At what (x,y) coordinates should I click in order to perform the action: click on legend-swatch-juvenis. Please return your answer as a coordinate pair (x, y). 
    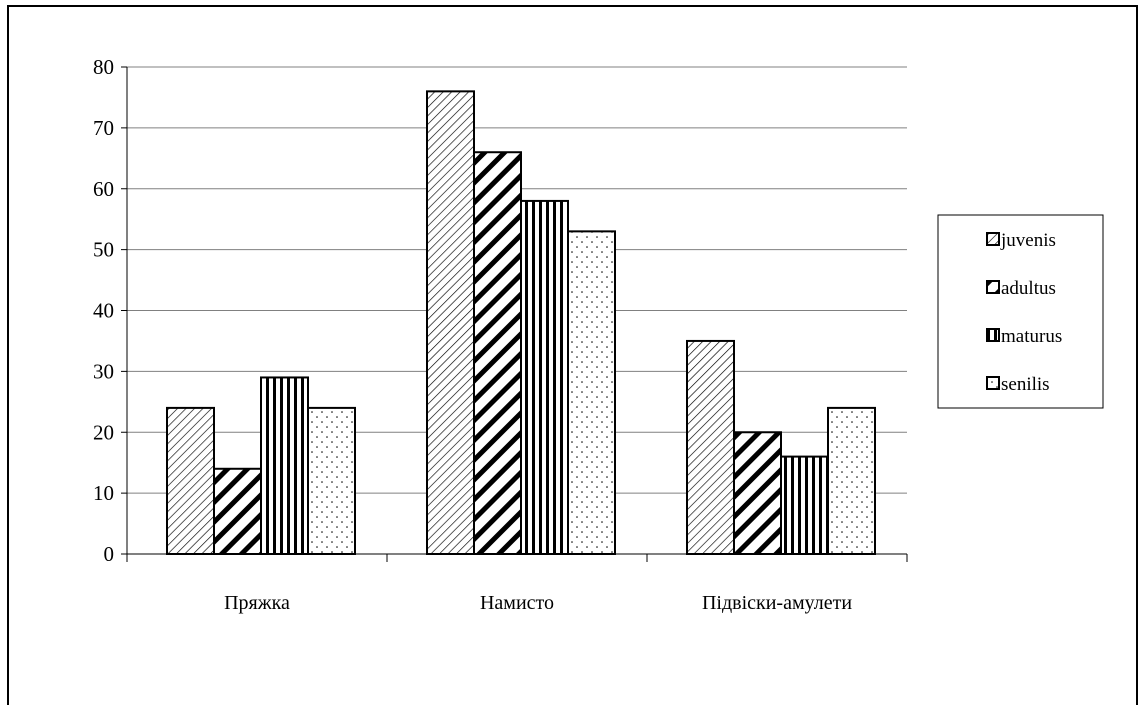
    Looking at the image, I should click on (993, 239).